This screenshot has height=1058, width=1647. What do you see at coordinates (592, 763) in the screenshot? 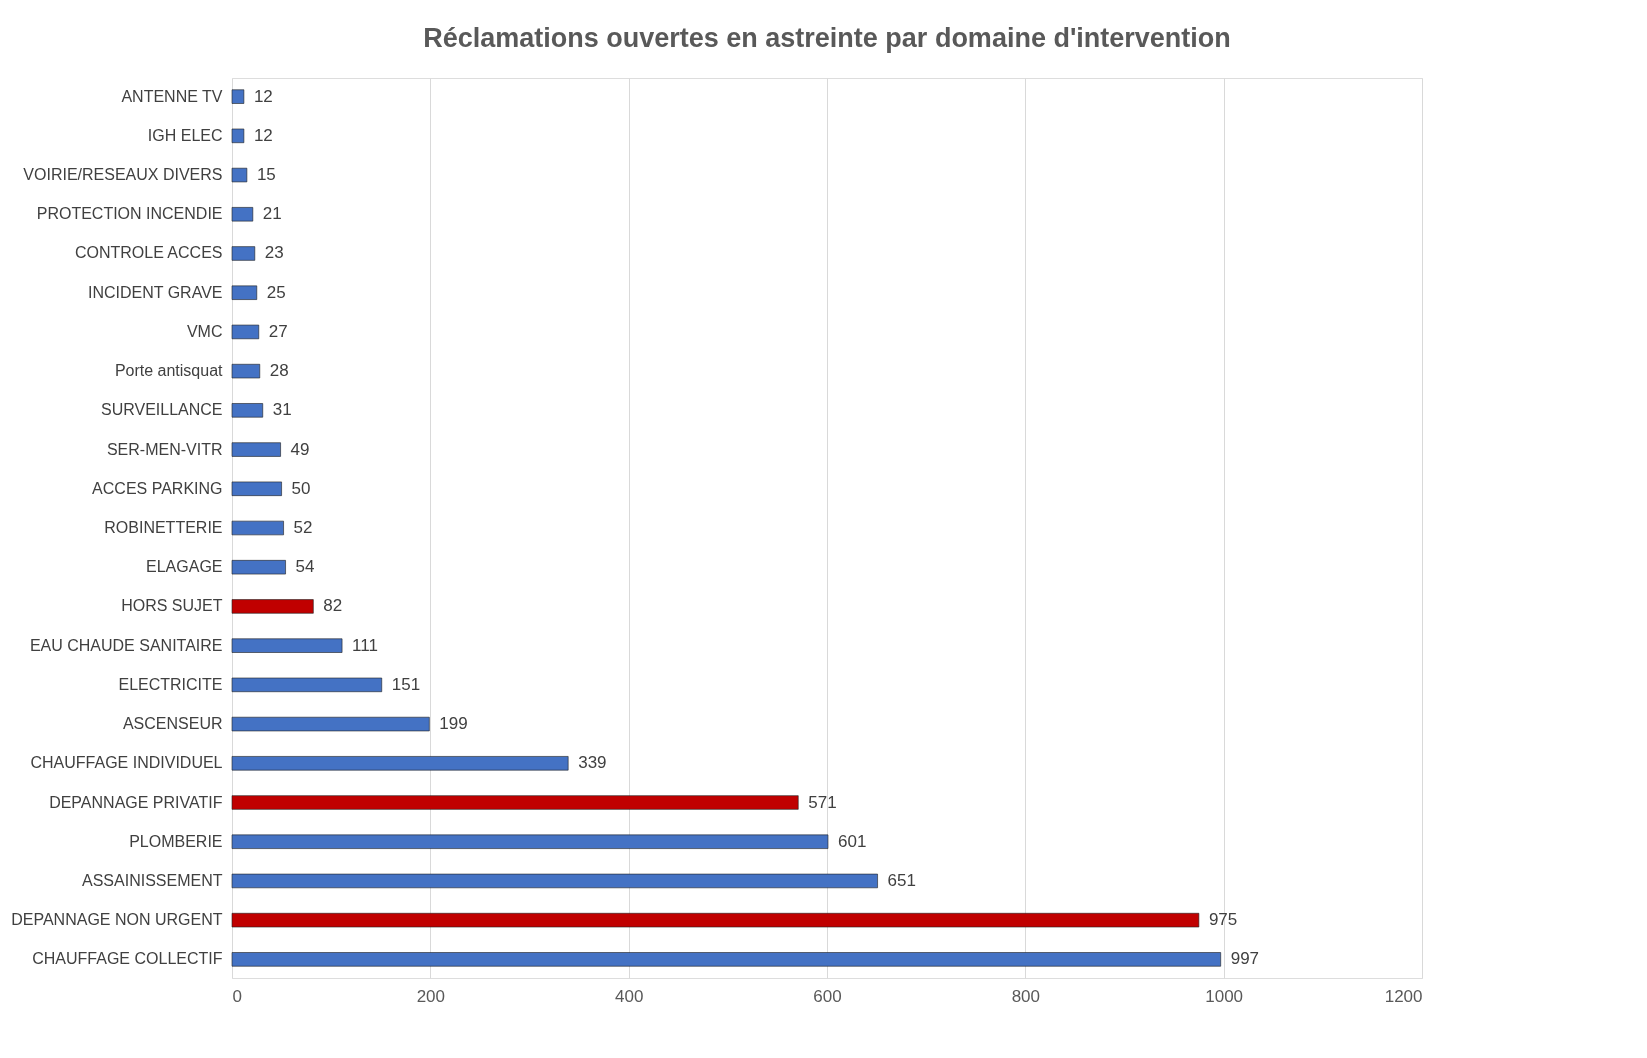
I see `data-label: 339` at bounding box center [592, 763].